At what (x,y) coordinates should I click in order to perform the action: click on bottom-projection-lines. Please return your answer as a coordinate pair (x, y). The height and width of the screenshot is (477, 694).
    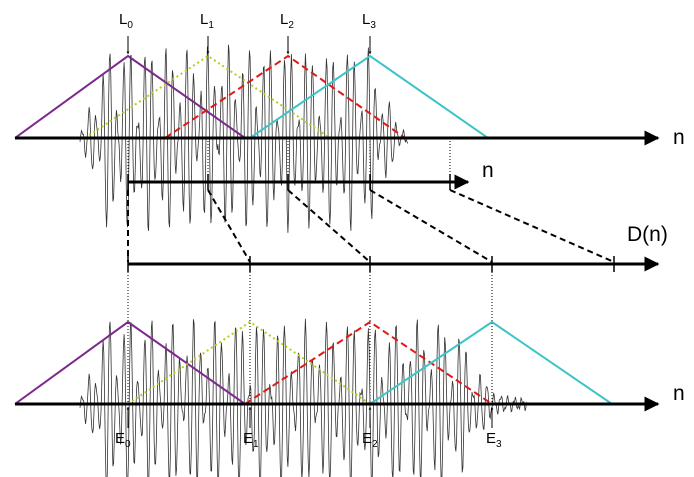
    Looking at the image, I should click on (310, 338).